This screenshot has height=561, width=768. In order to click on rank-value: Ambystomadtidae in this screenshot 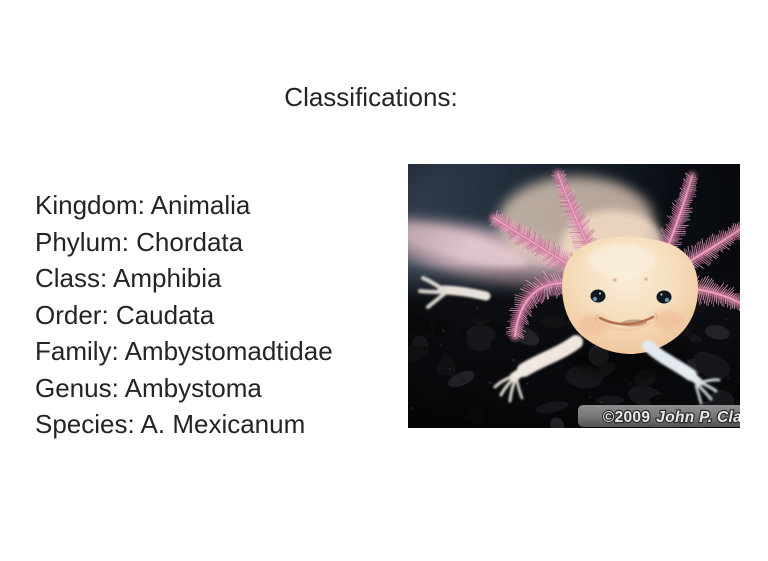, I will do `click(228, 351)`.